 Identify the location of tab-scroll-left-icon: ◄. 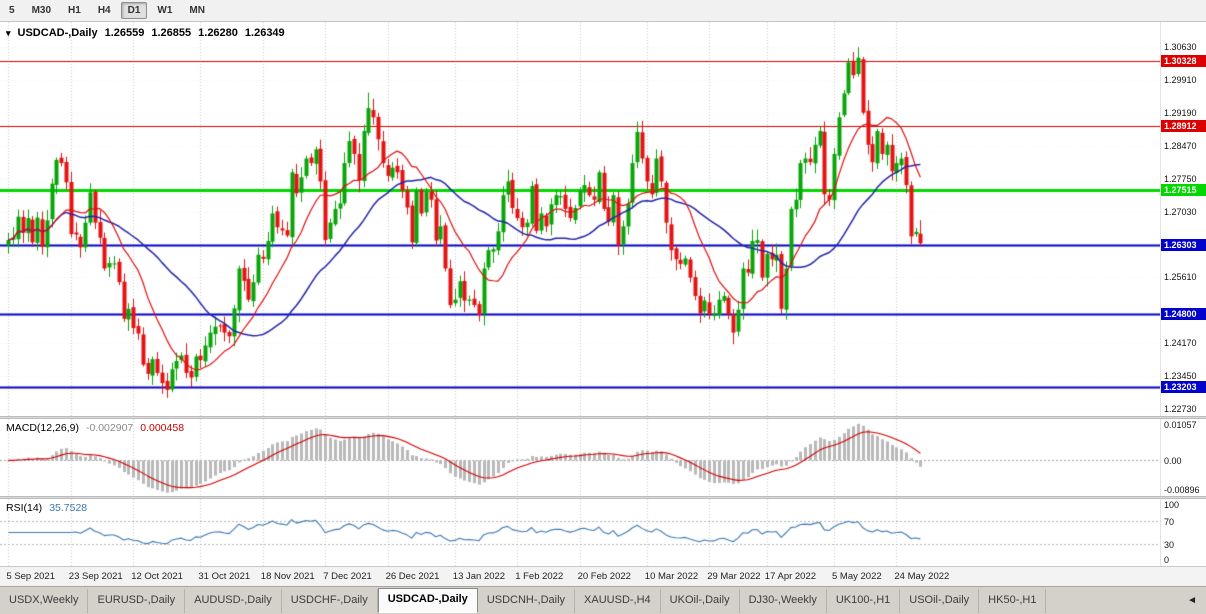
(1192, 600).